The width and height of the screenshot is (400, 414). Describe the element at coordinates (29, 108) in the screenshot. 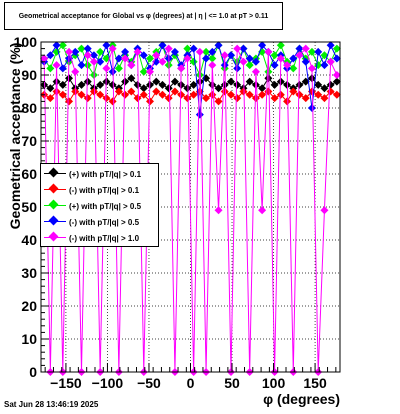

I see `y-tick-label: 80` at that location.